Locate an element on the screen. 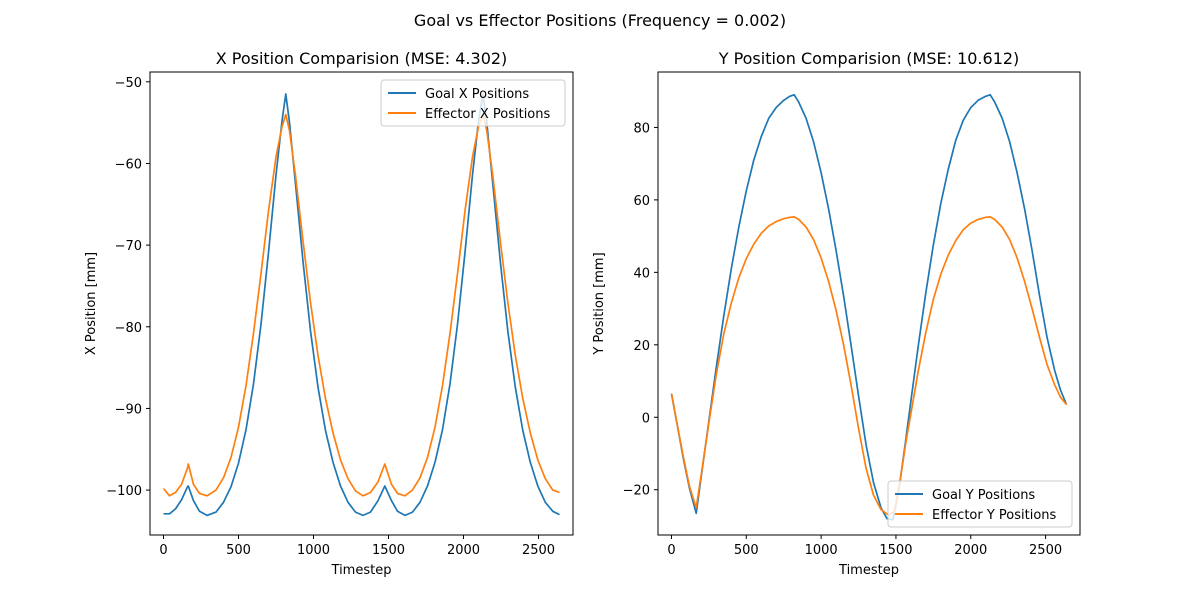  legend: Goal Y Positions Effector Y Positions is located at coordinates (980, 504).